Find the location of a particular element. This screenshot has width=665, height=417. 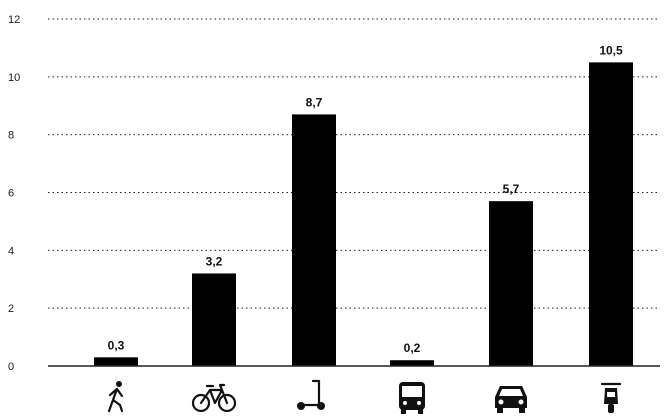

bar-bus is located at coordinates (412, 363).